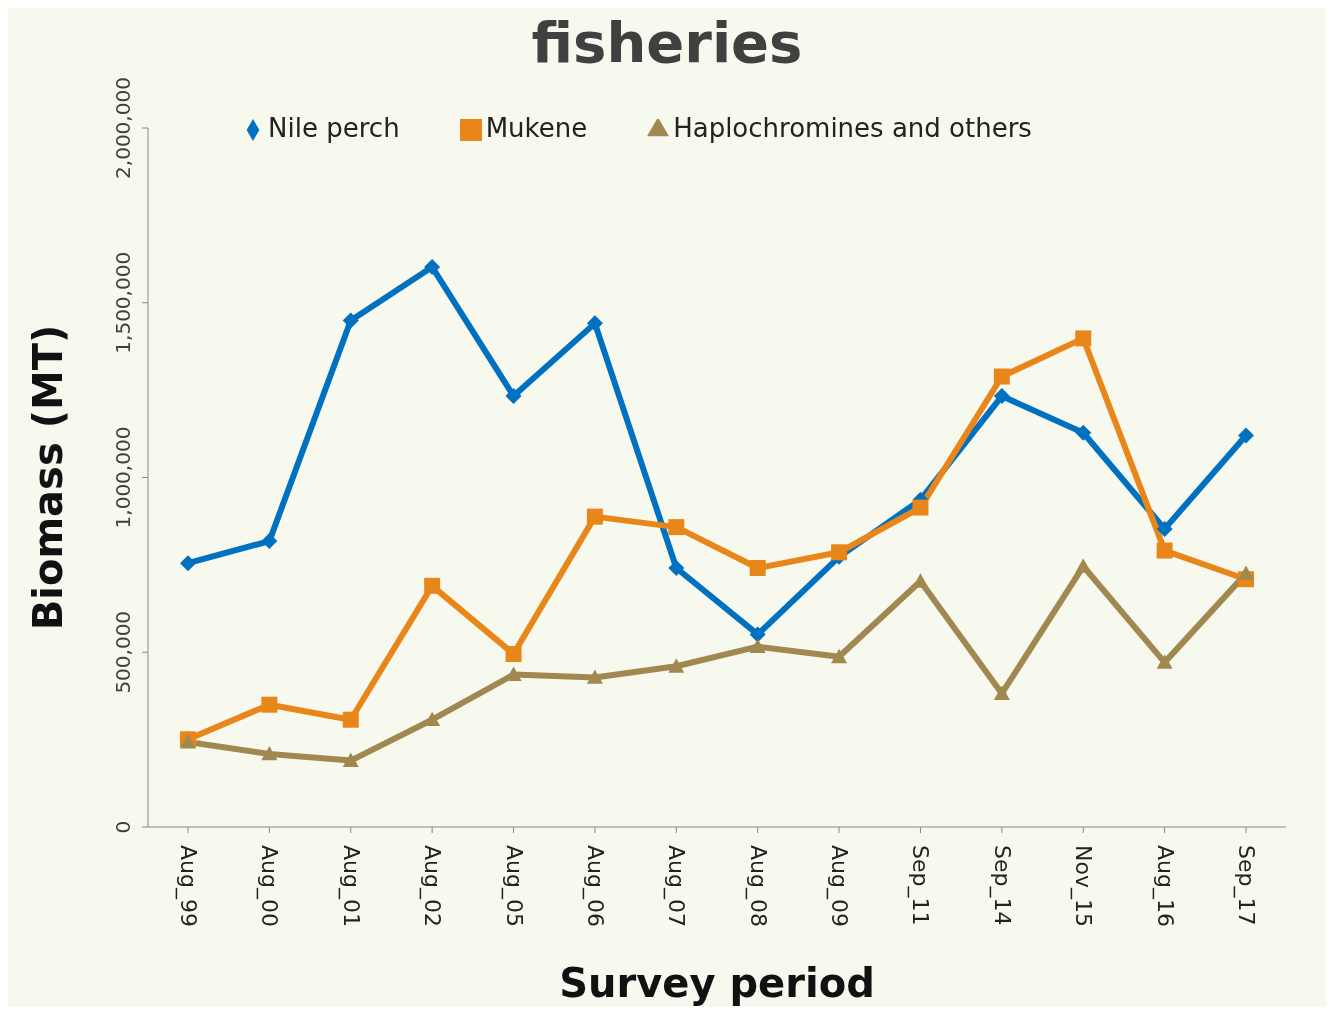  Describe the element at coordinates (594, 886) in the screenshot. I see `x-tick-label: Aug_06` at that location.